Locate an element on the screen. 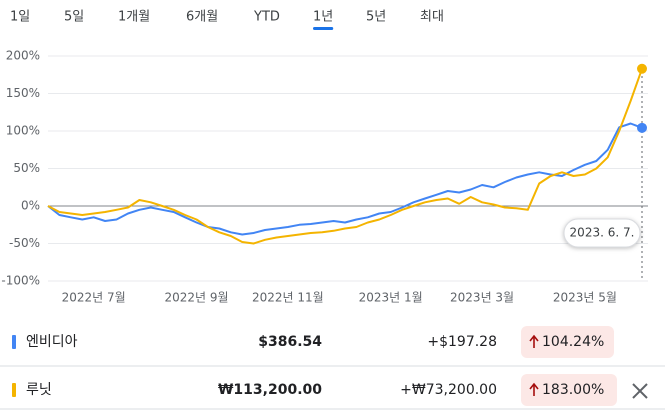 This screenshot has height=414, width=665. legend-name: 엔비디아 is located at coordinates (52, 342).